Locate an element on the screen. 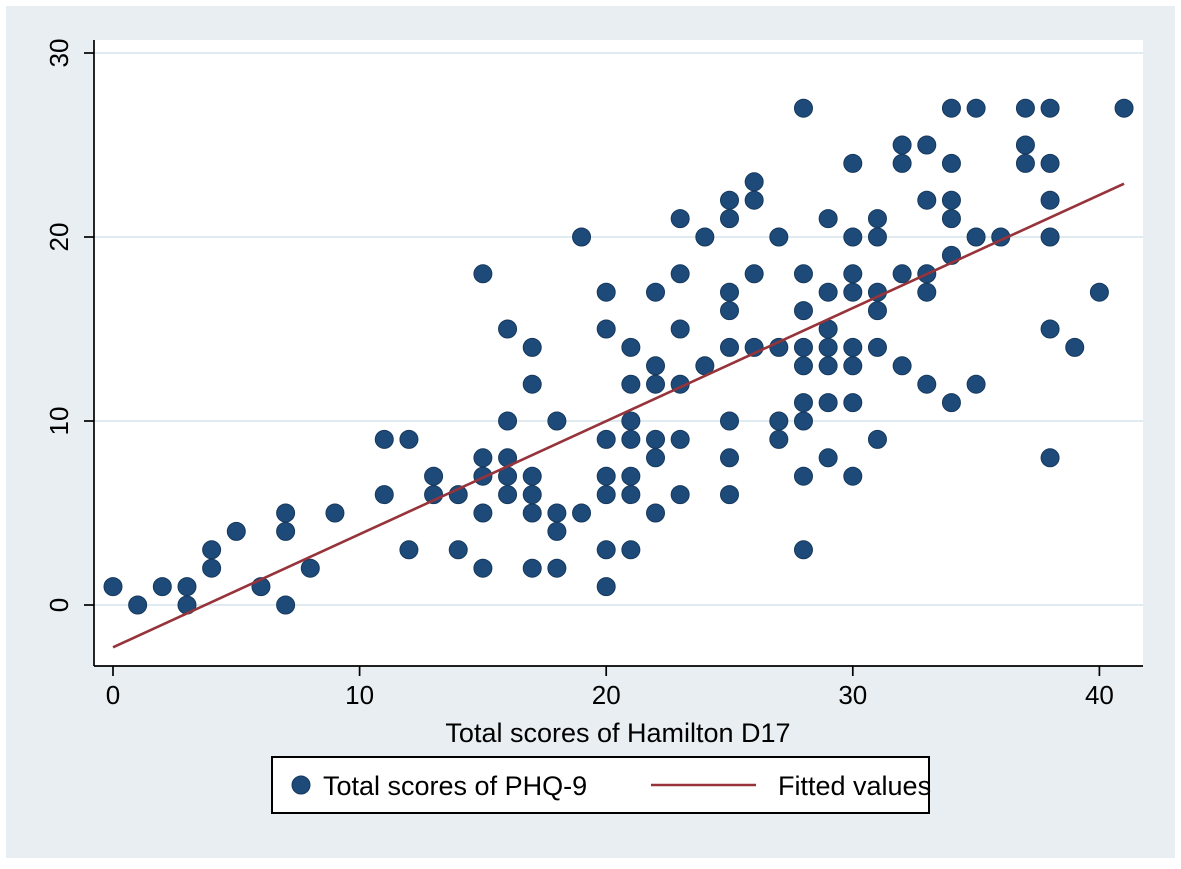 The height and width of the screenshot is (869, 1181). x-tick-label-30: 30 is located at coordinates (852, 695).